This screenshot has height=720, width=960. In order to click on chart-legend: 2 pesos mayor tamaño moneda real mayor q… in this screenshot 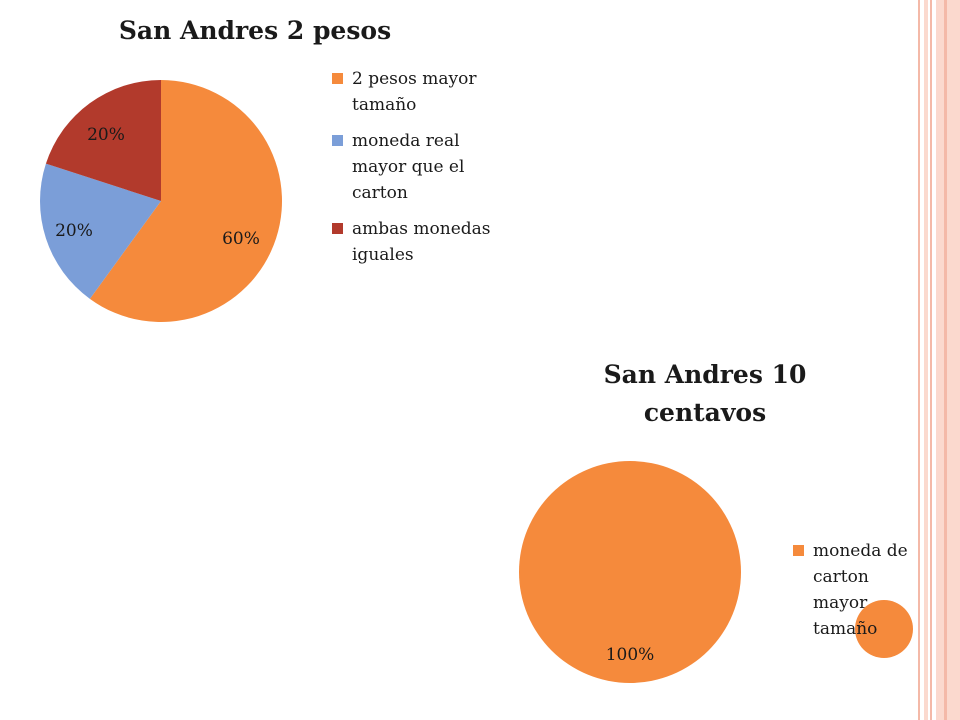, I will do `click(419, 172)`.